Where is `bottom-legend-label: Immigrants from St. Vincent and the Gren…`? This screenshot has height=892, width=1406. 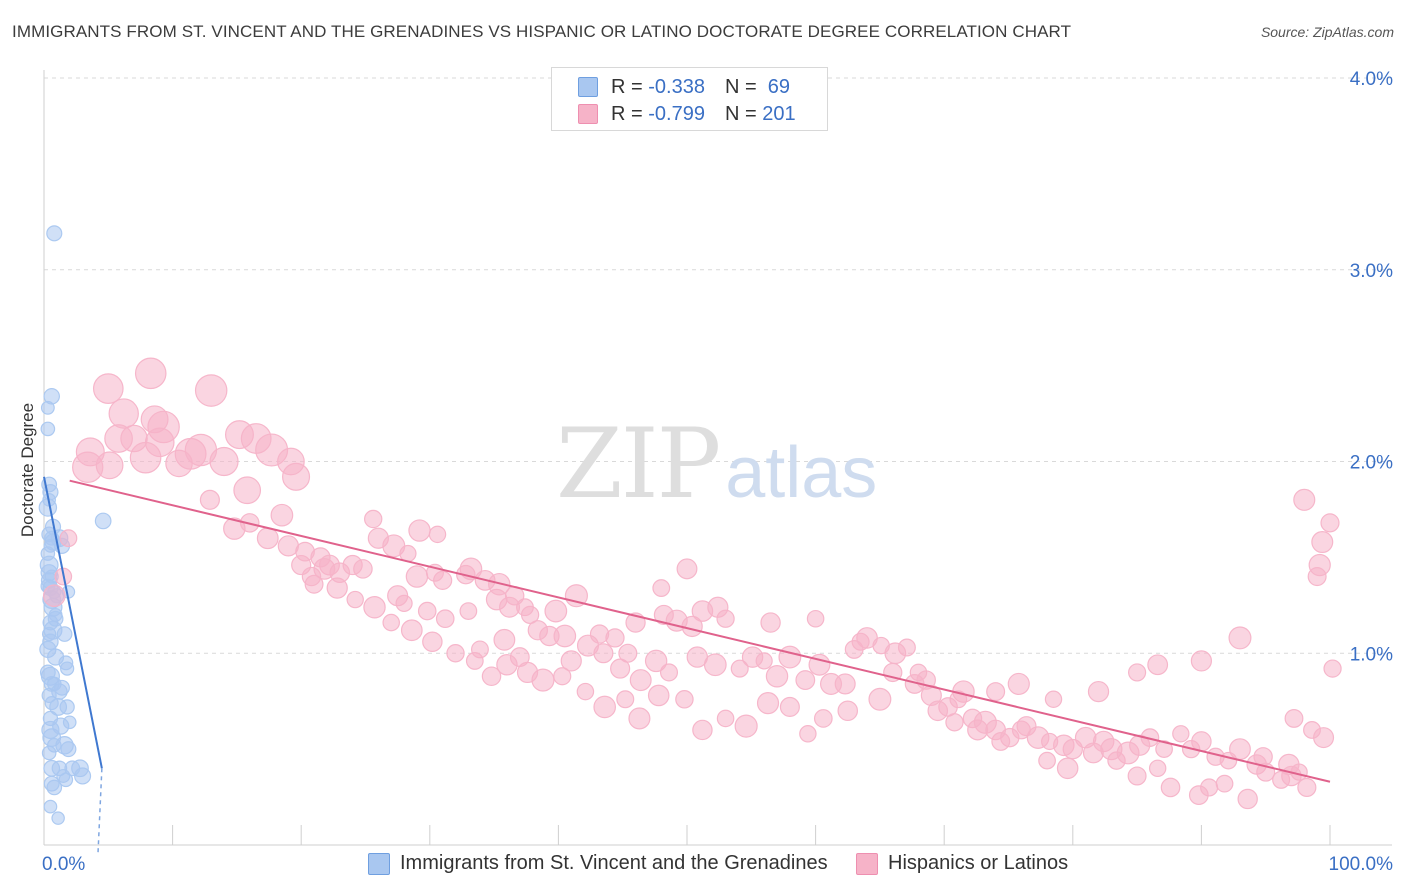 bottom-legend-label: Immigrants from St. Vincent and the Gren… is located at coordinates (614, 863).